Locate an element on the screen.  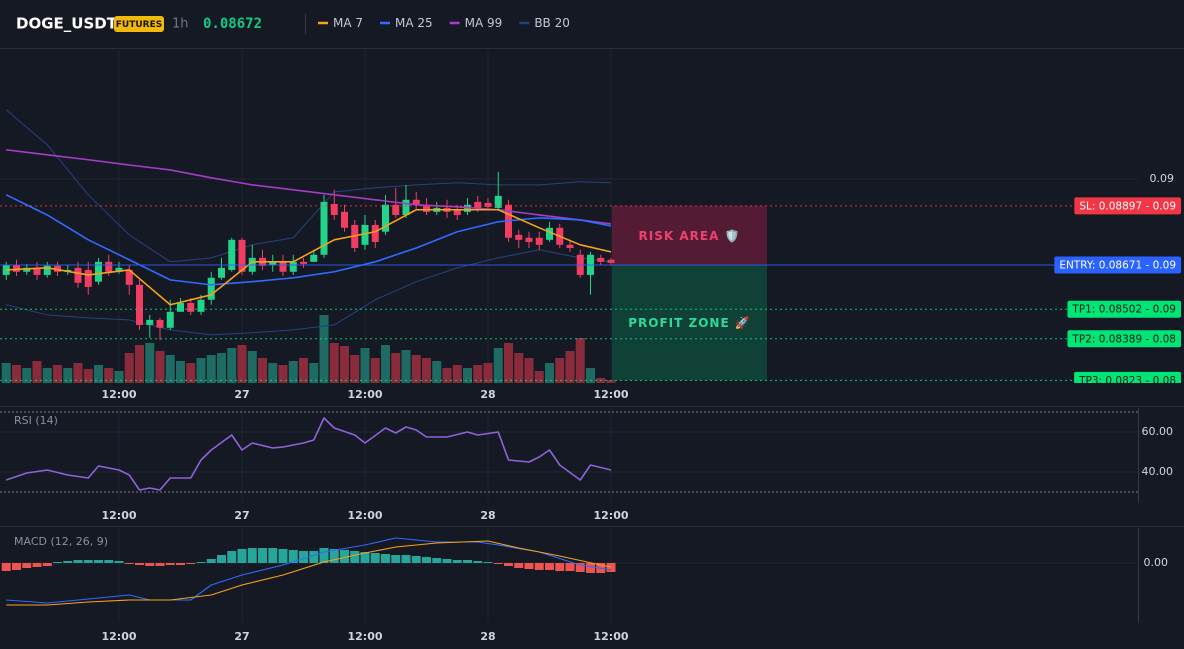
plot is located at coordinates (308, 571).